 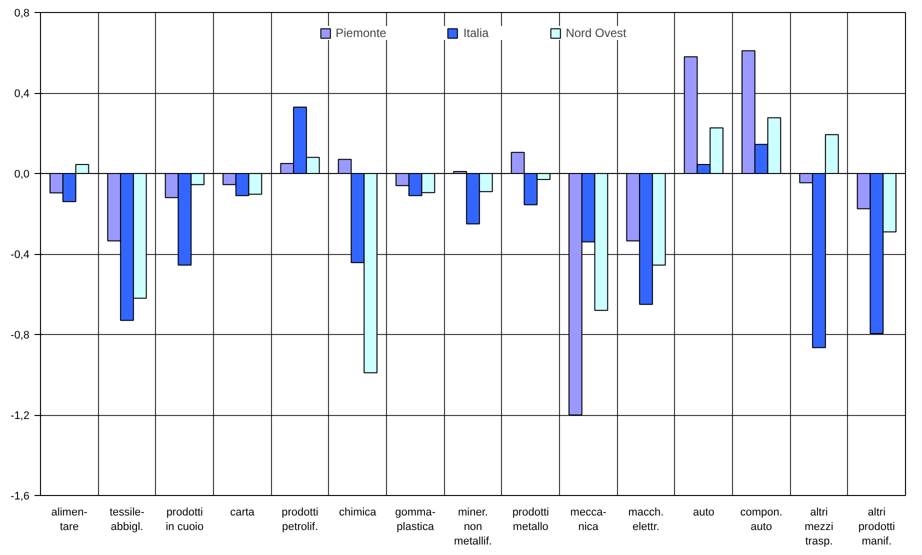 What do you see at coordinates (703, 512) in the screenshot?
I see `x-tick-label: auto` at bounding box center [703, 512].